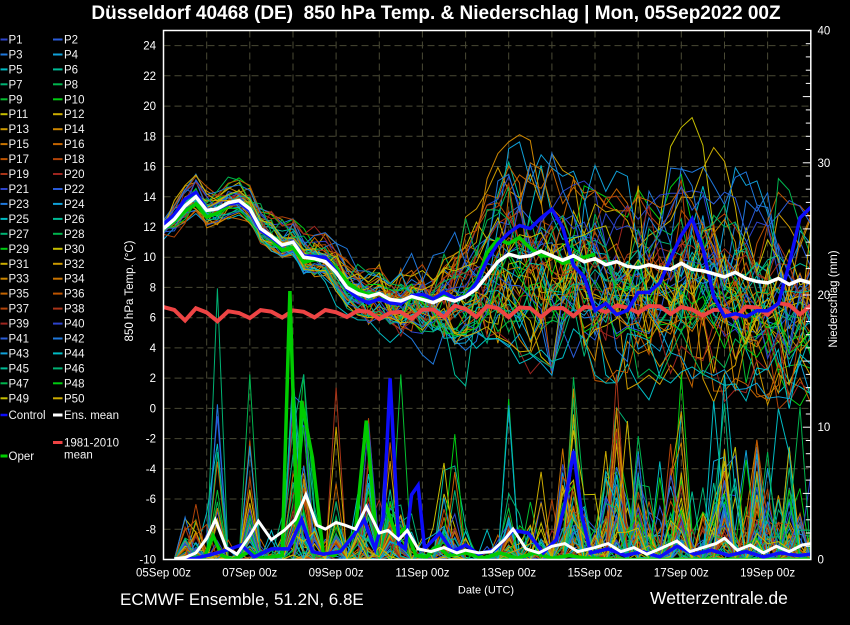 Image resolution: width=850 pixels, height=625 pixels. What do you see at coordinates (151, 500) in the screenshot?
I see `svg-text: -6` at bounding box center [151, 500].